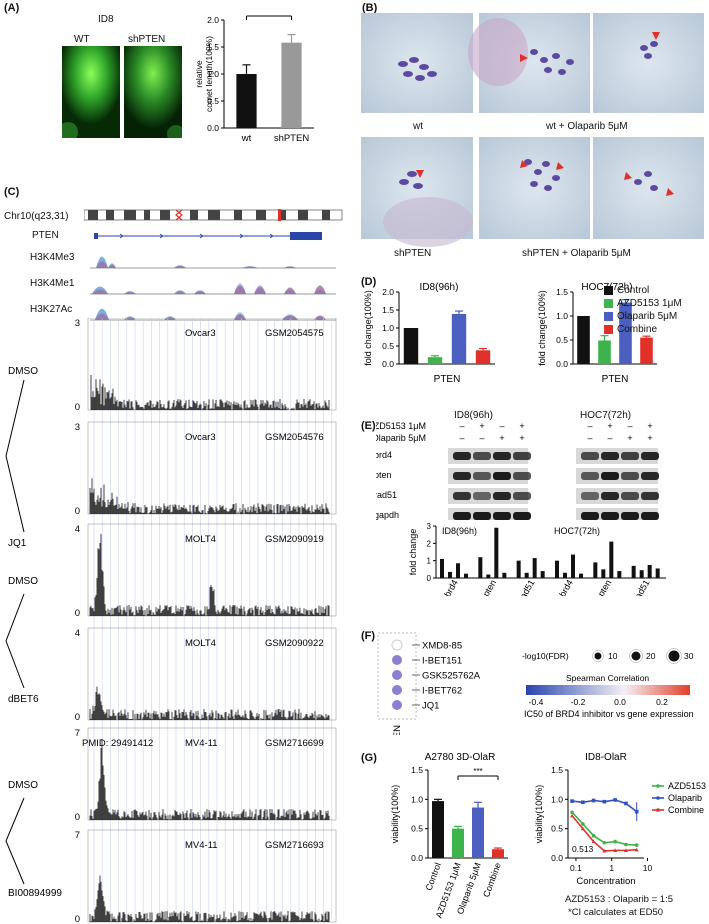  What do you see at coordinates (606, 757) in the screenshot?
I see `chart-title: ID8-OlaR` at bounding box center [606, 757].